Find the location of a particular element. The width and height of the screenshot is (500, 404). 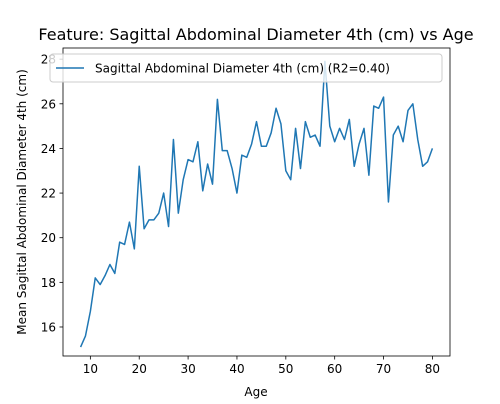

y-tick-label: 16 is located at coordinates (48, 327).